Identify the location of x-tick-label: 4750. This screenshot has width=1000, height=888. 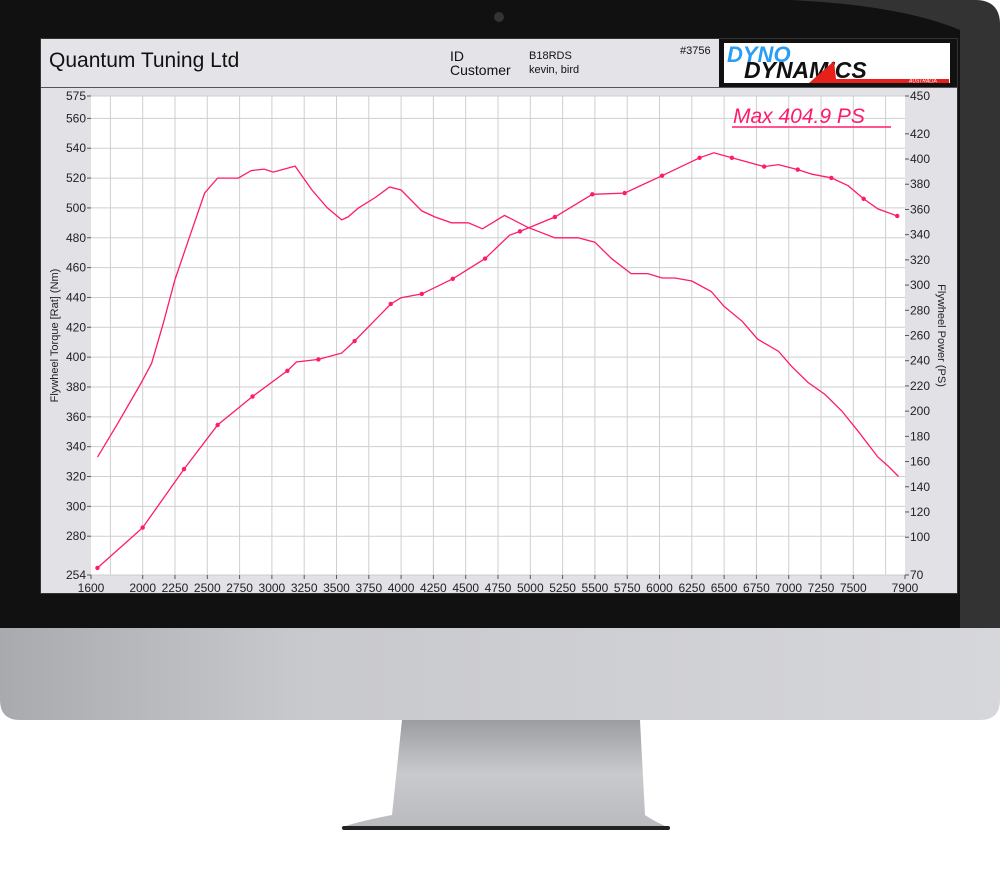
(498, 587).